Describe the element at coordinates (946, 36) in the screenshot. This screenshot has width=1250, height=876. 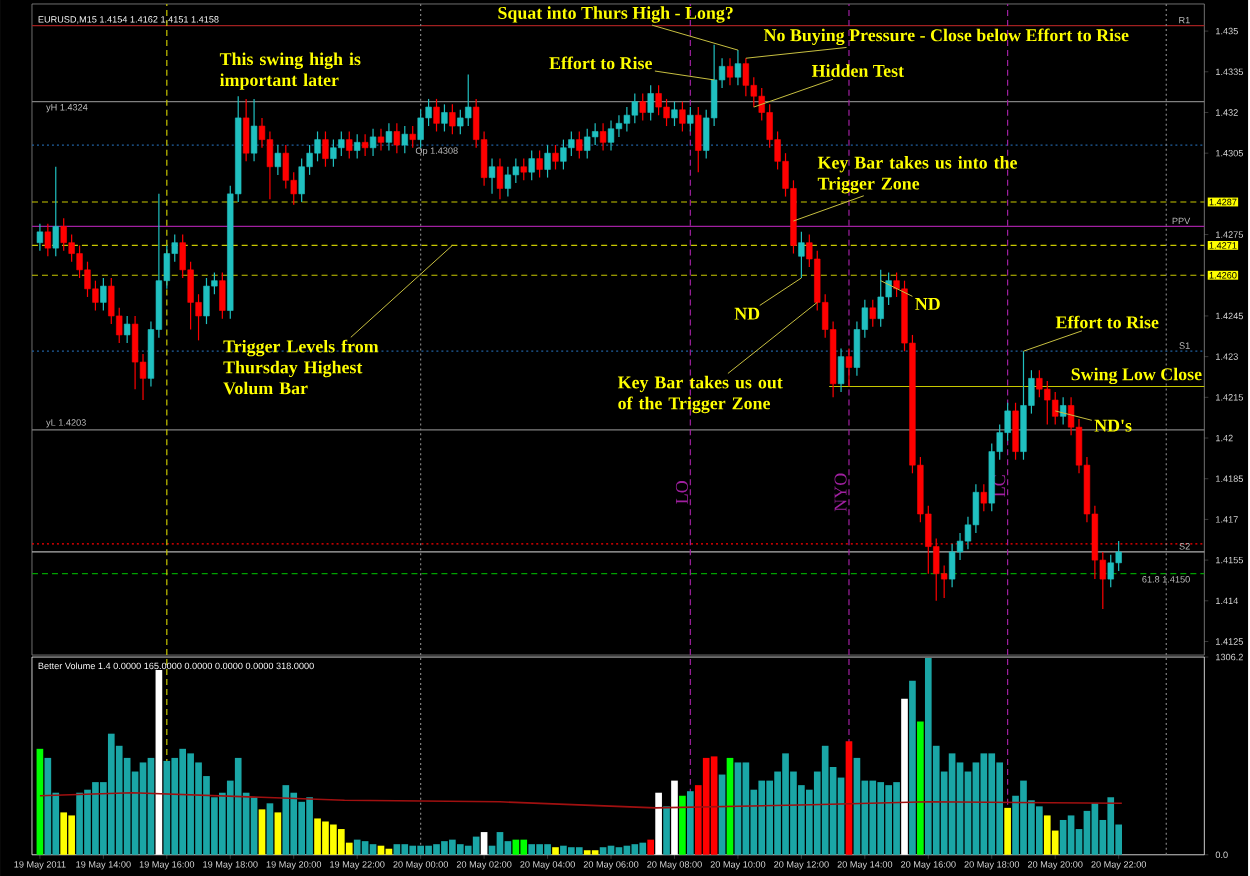
I see `annotation: No Buying Pressure - Close below Effort to Rise` at that location.